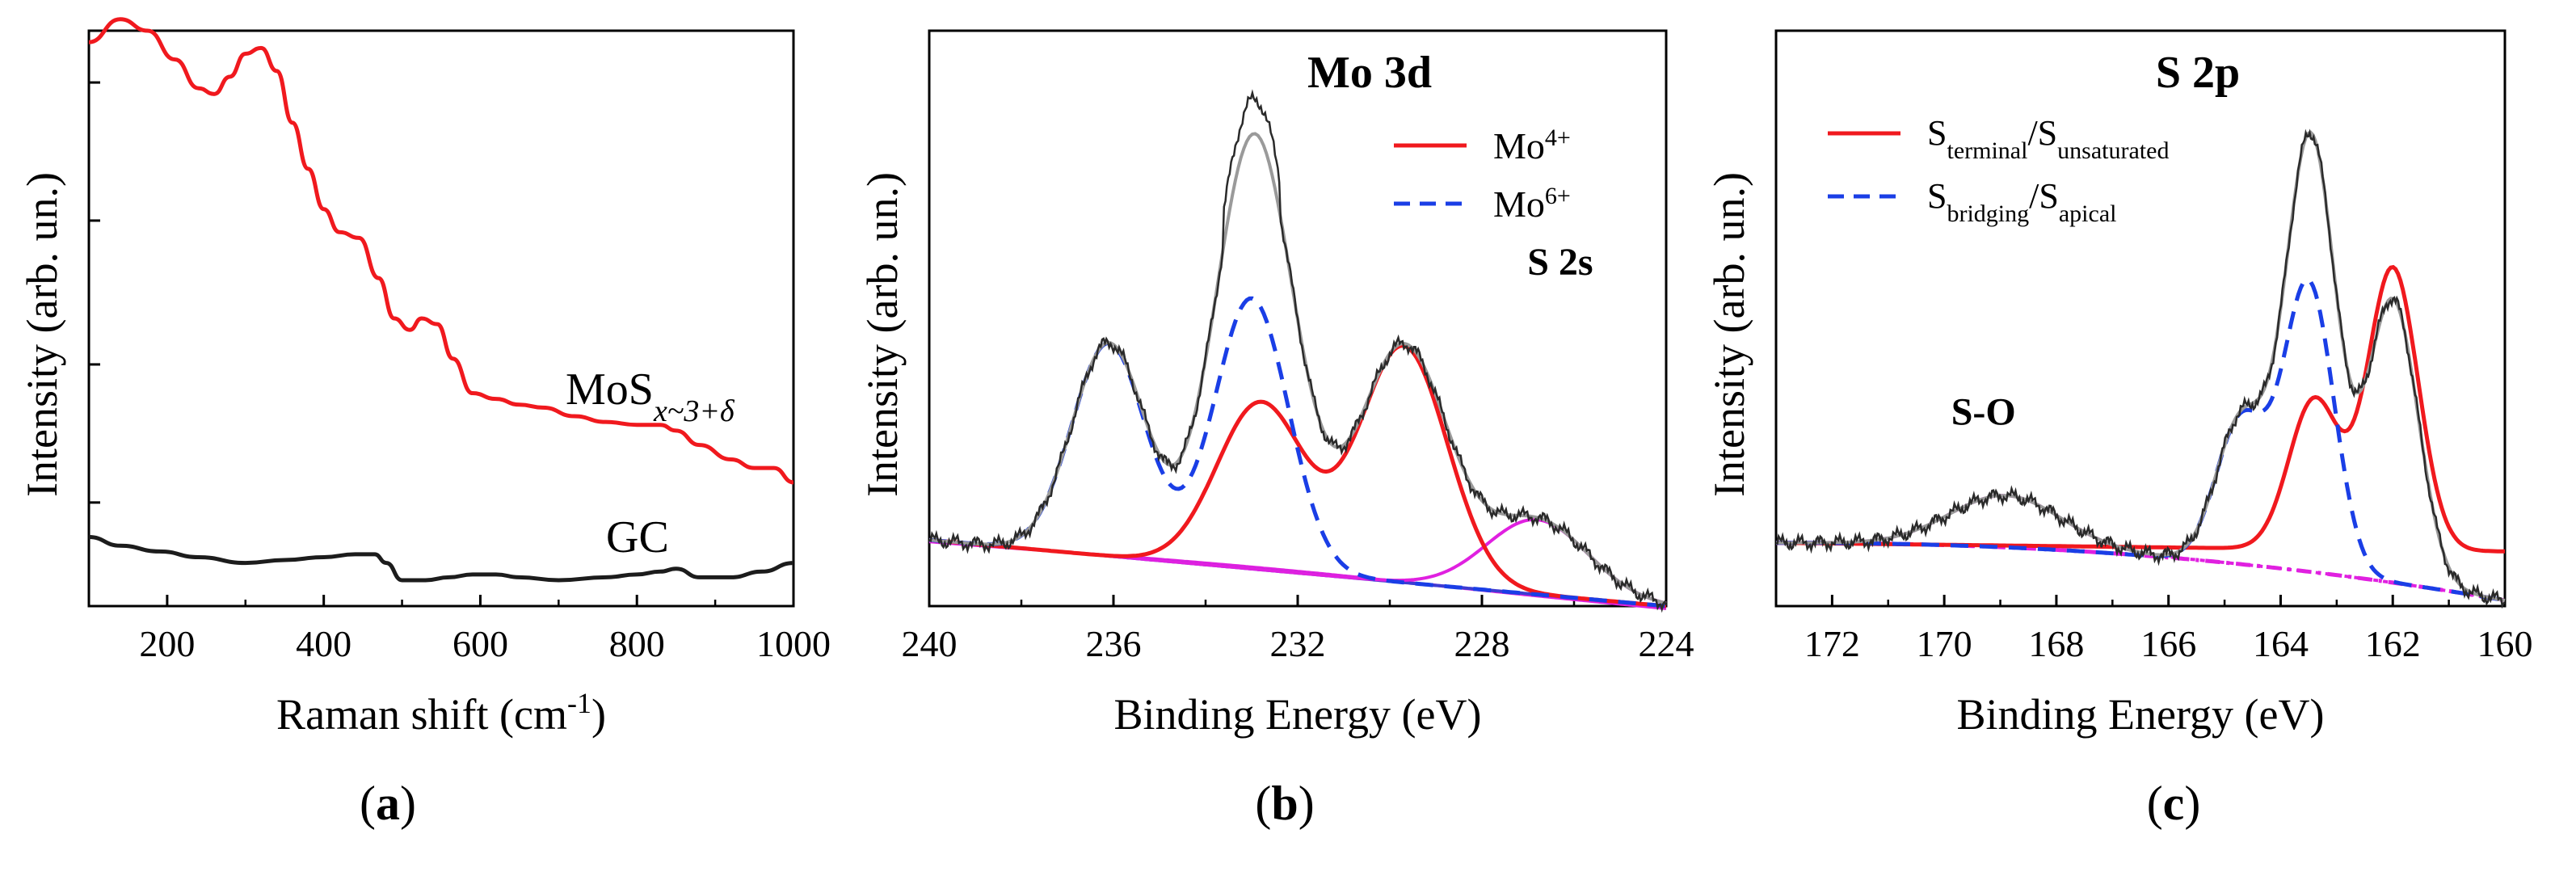 The width and height of the screenshot is (2576, 876). Describe the element at coordinates (2056, 644) in the screenshot. I see `x-tick-label: 168` at that location.